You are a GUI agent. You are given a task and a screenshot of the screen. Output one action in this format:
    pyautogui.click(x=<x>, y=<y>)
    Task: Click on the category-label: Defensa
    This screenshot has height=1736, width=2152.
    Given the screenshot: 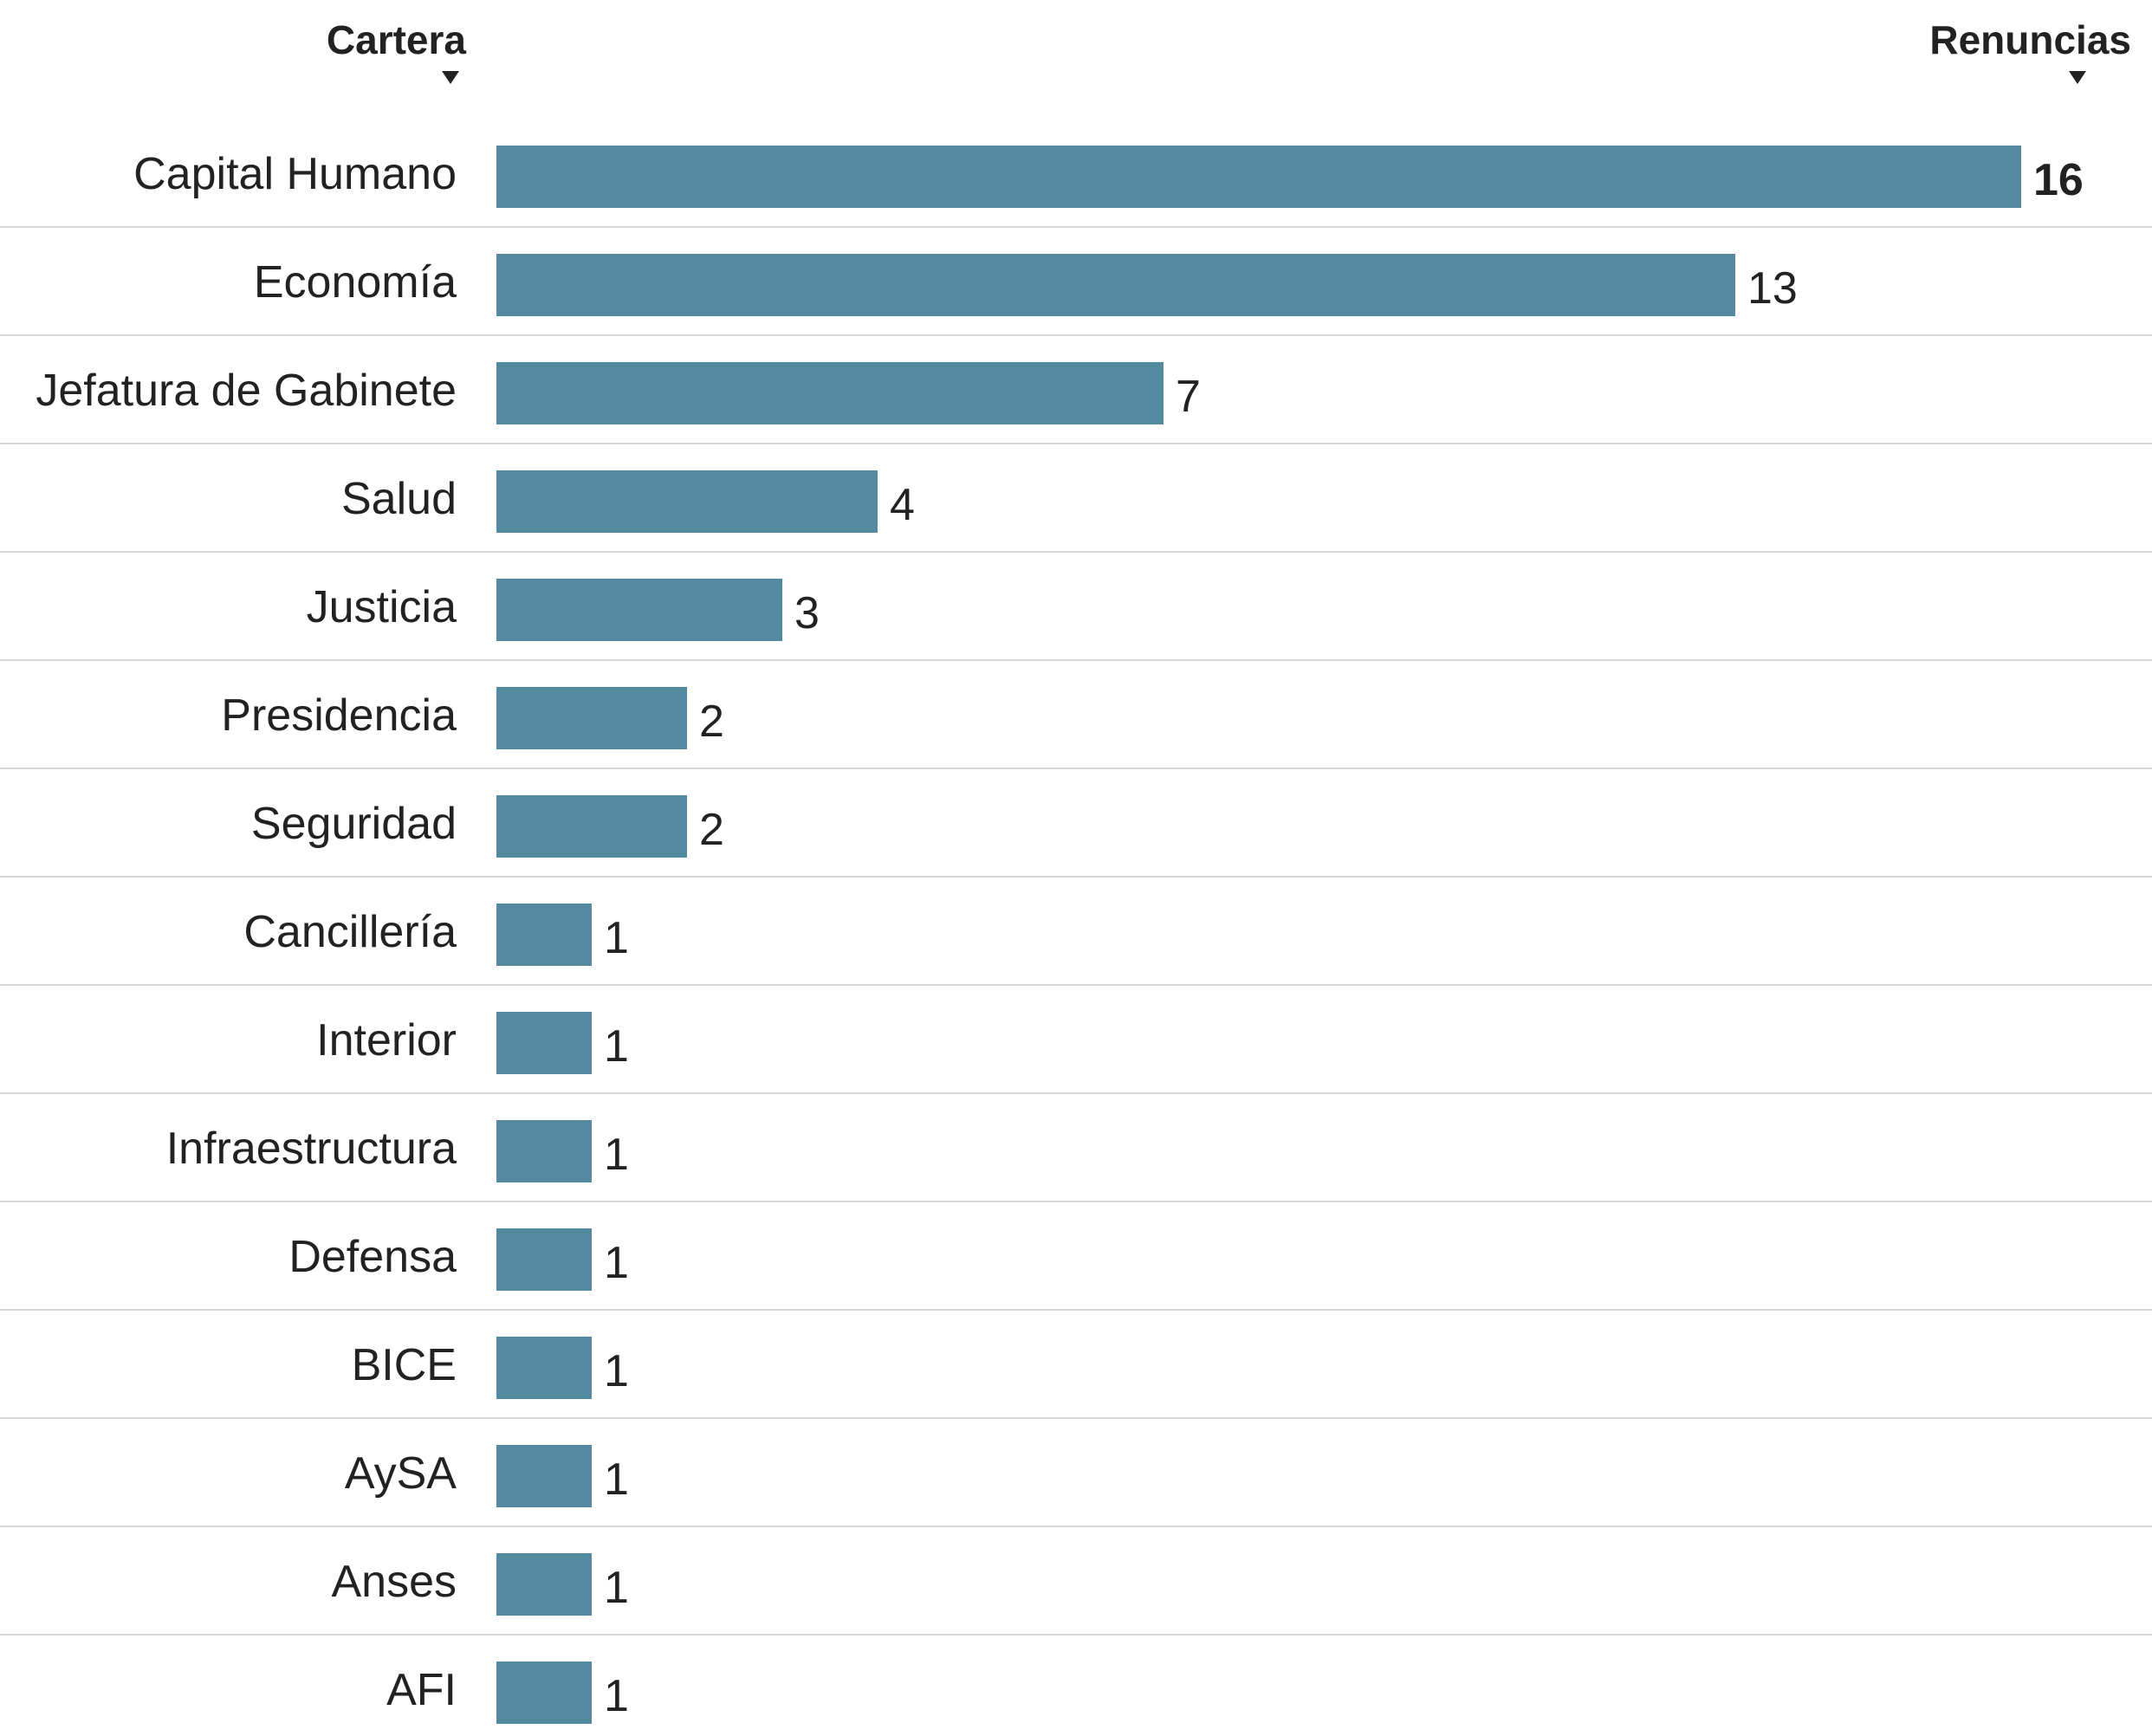 What is the action you would take?
    pyautogui.click(x=373, y=1257)
    